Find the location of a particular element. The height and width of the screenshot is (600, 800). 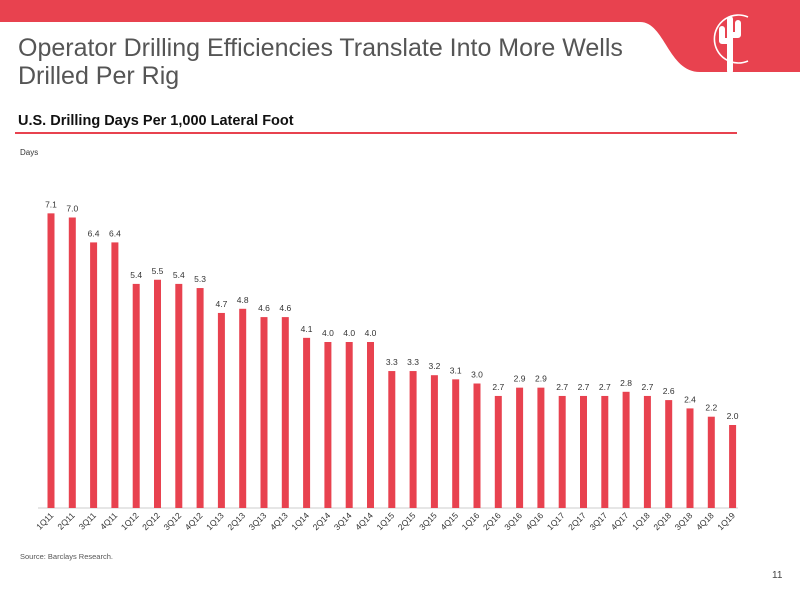

bar-3Q18 is located at coordinates (690, 458).